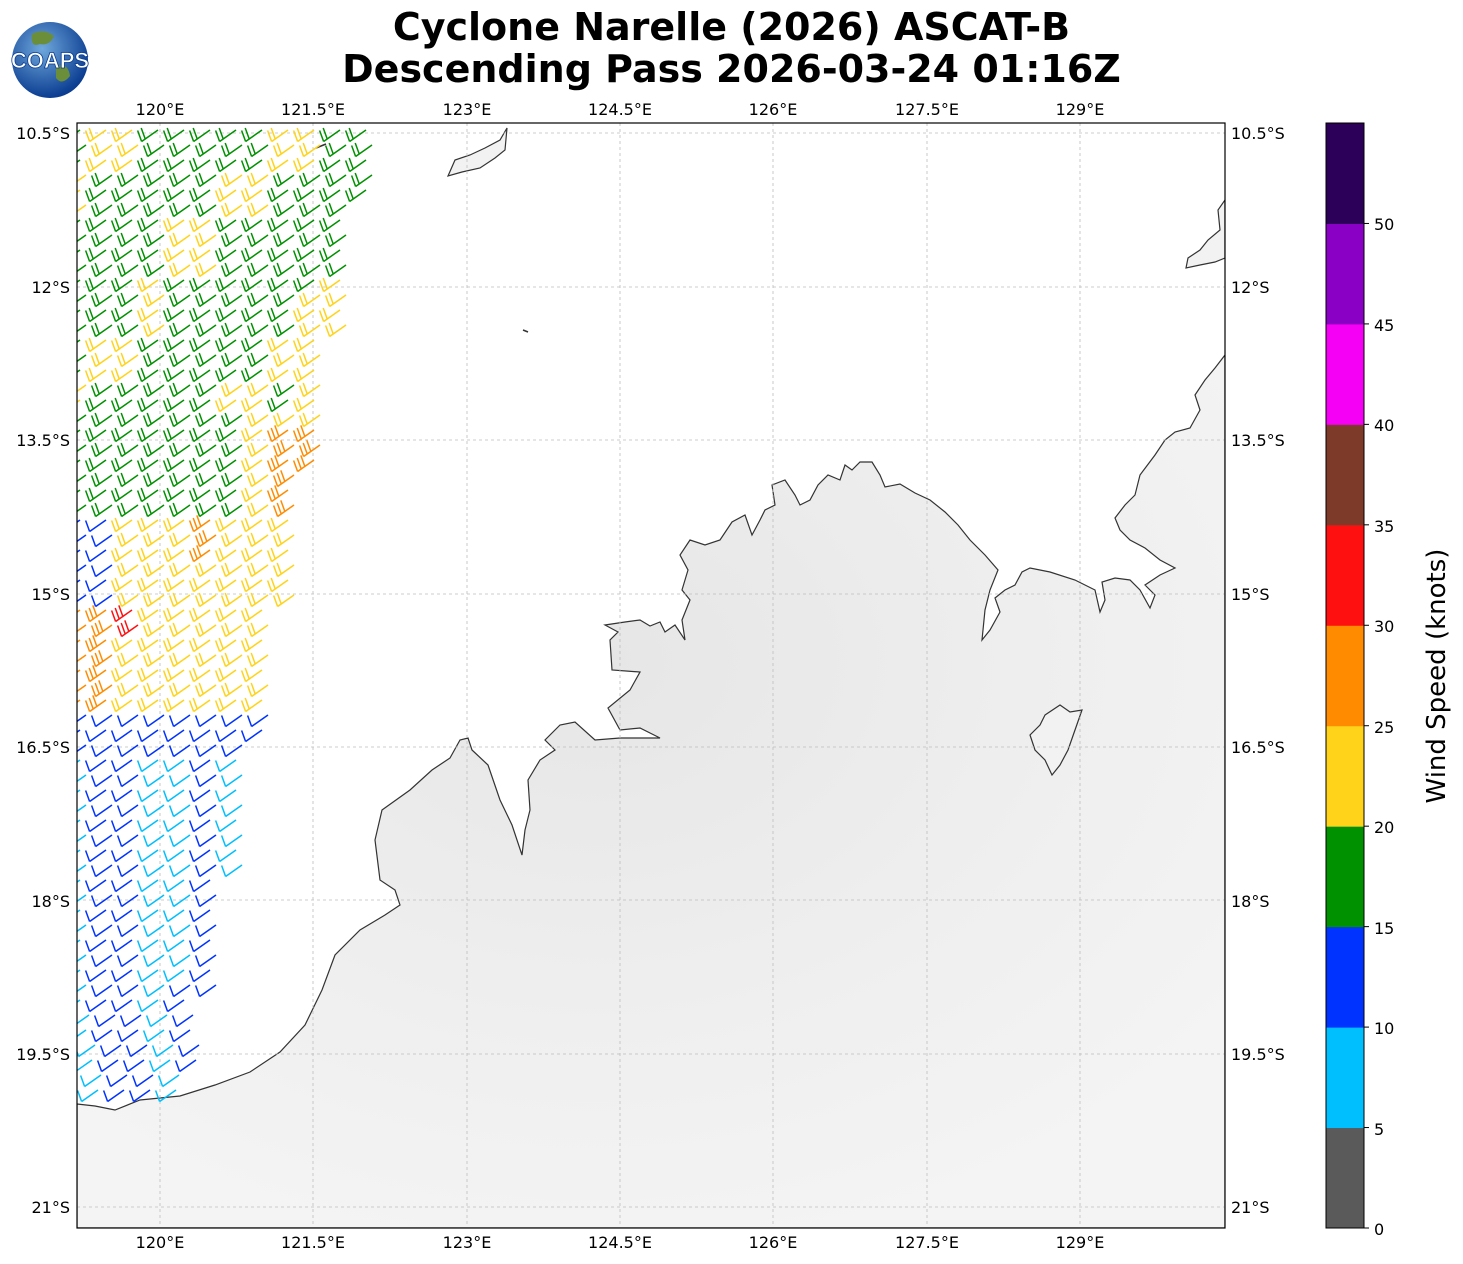  I want to click on y-tick-label: 12°S, so click(50, 287).